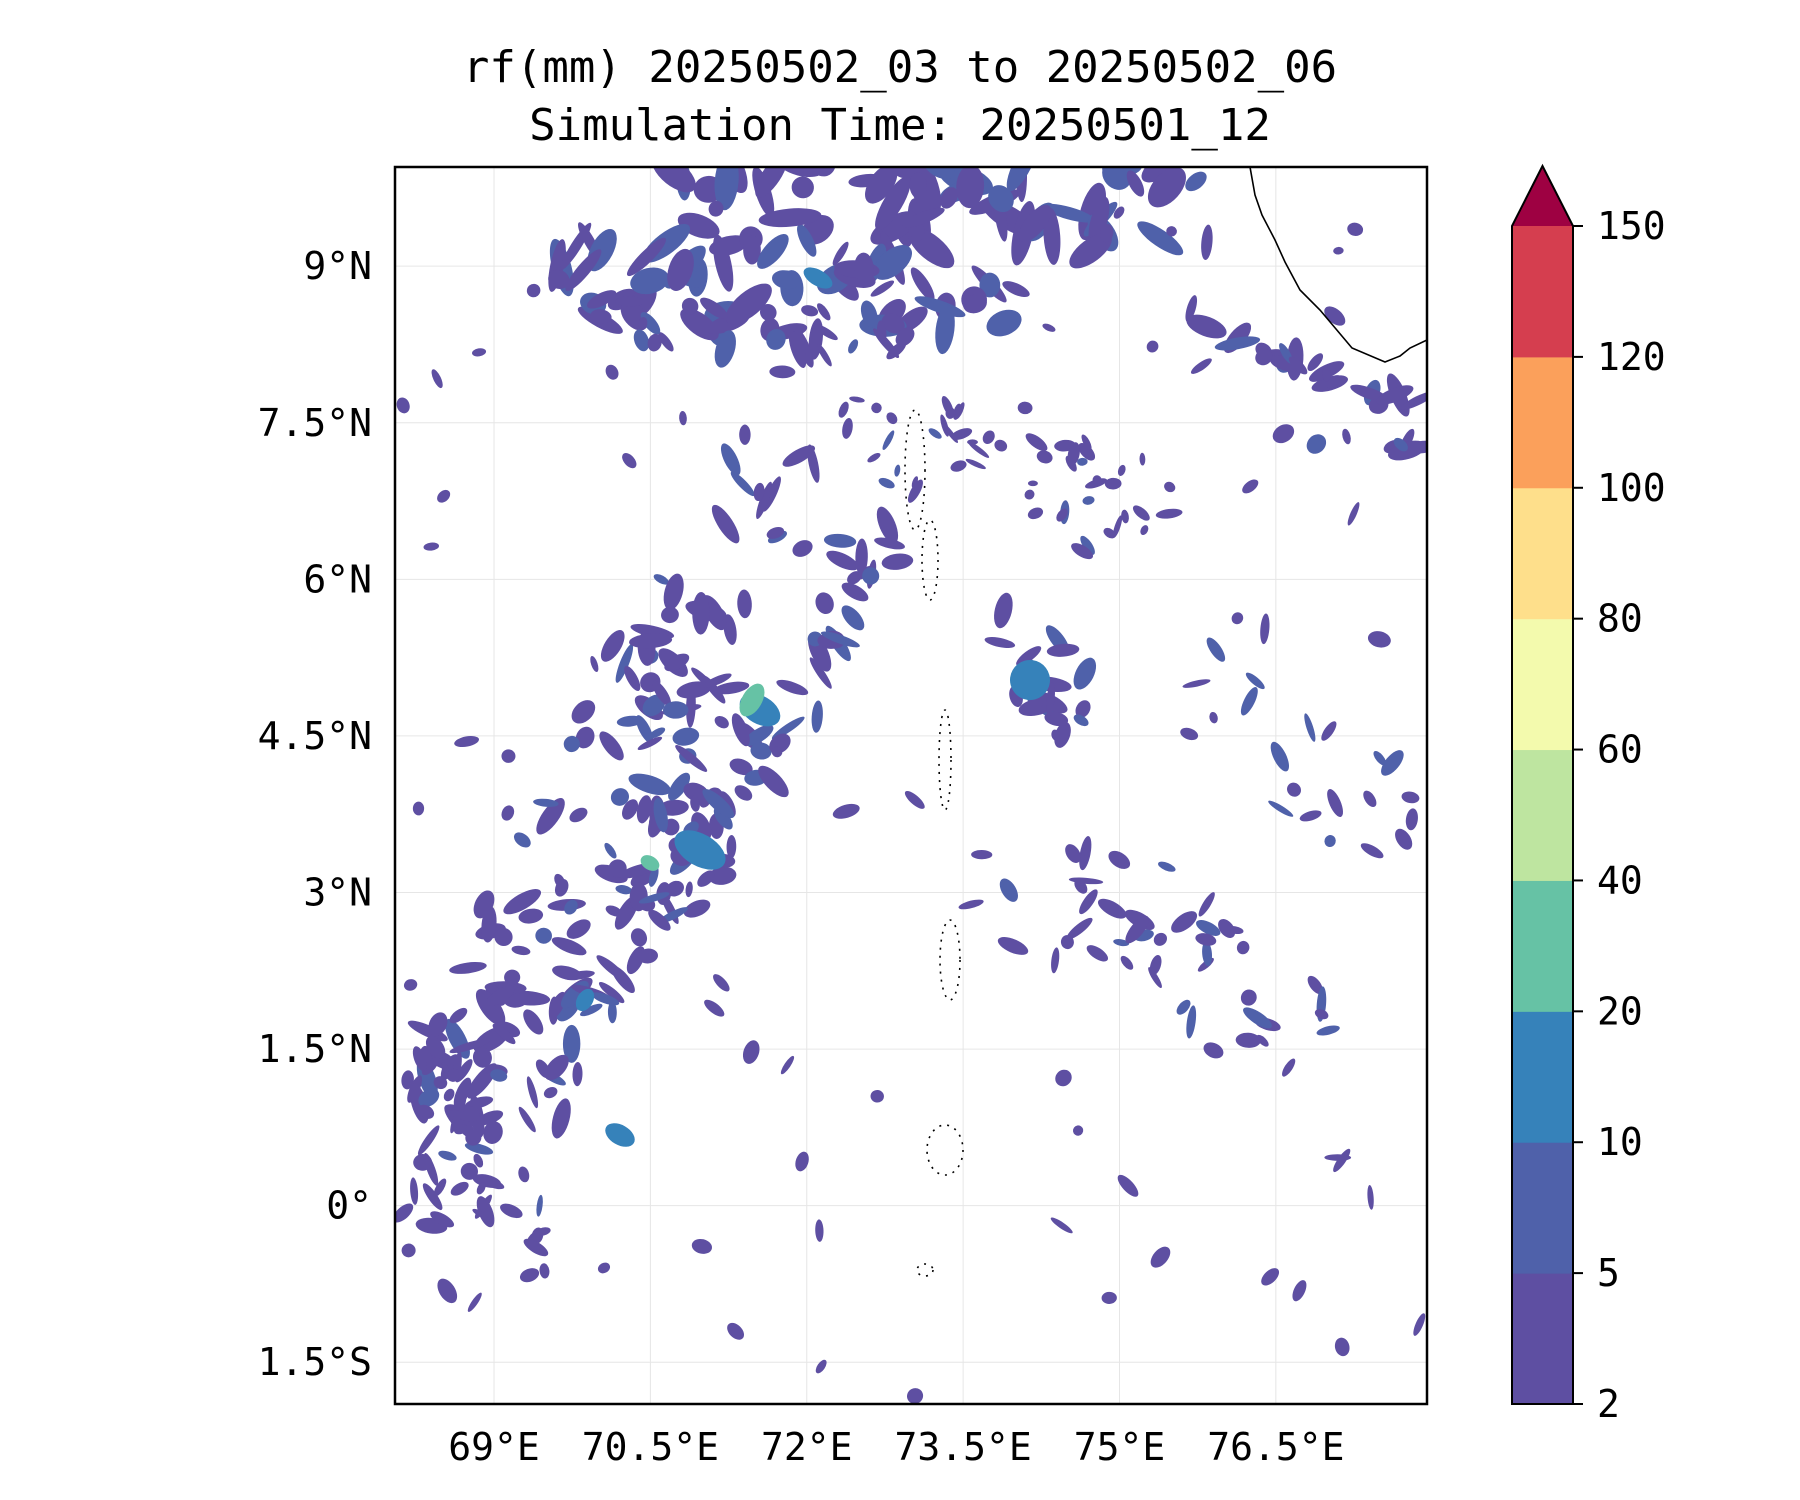 This screenshot has width=1800, height=1500. What do you see at coordinates (315, 1049) in the screenshot?
I see `lat-tick-label: 1.5°N` at bounding box center [315, 1049].